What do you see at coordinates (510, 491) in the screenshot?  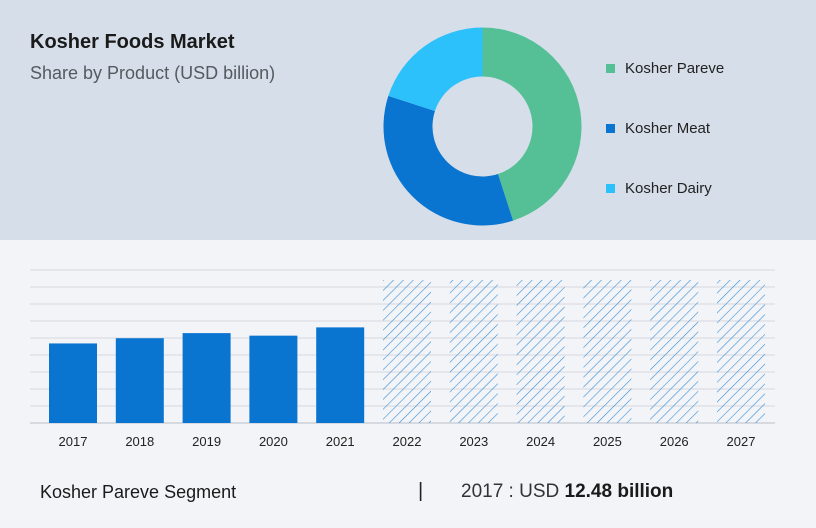 I see `segment-value-prefix: 2017 : USD` at bounding box center [510, 491].